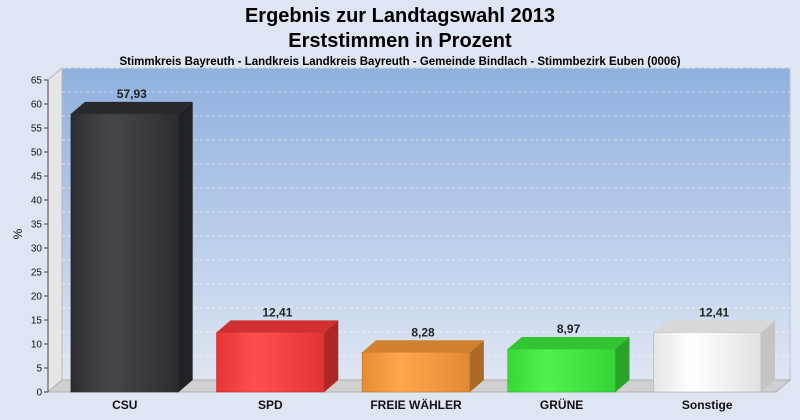 The image size is (800, 420). I want to click on bar-grüne, so click(568, 364).